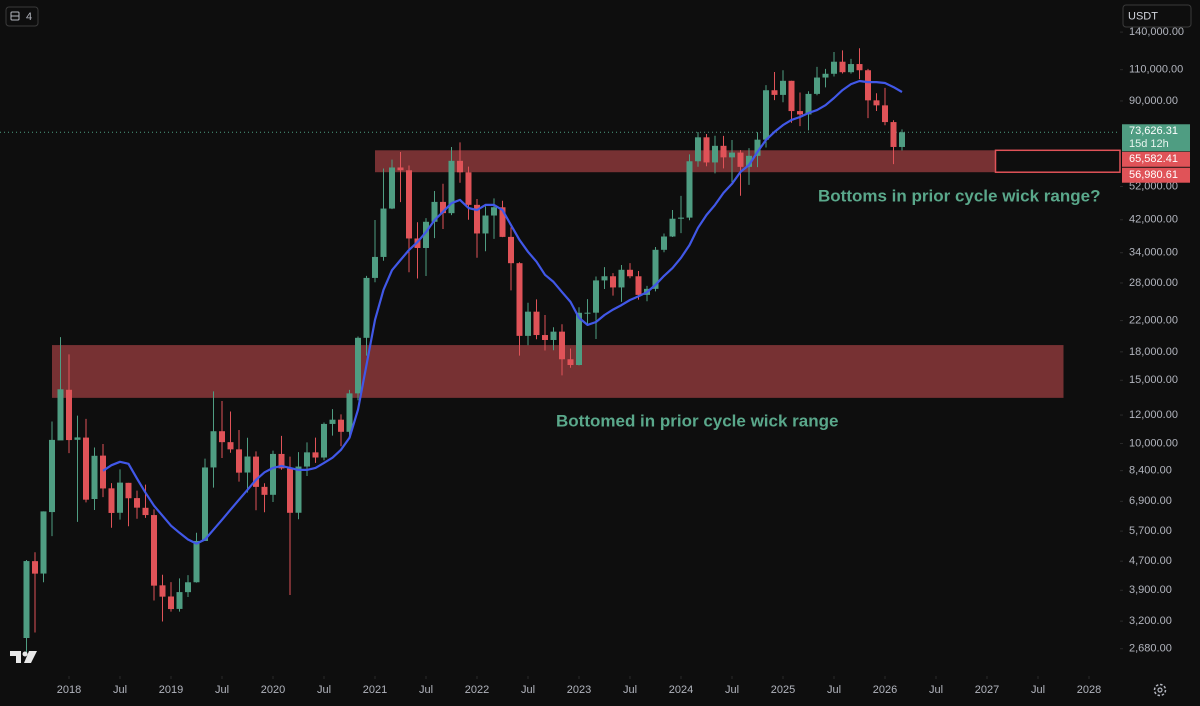 This screenshot has height=706, width=1200. Describe the element at coordinates (1150, 590) in the screenshot. I see `y-tick-label: 3,900.00` at that location.